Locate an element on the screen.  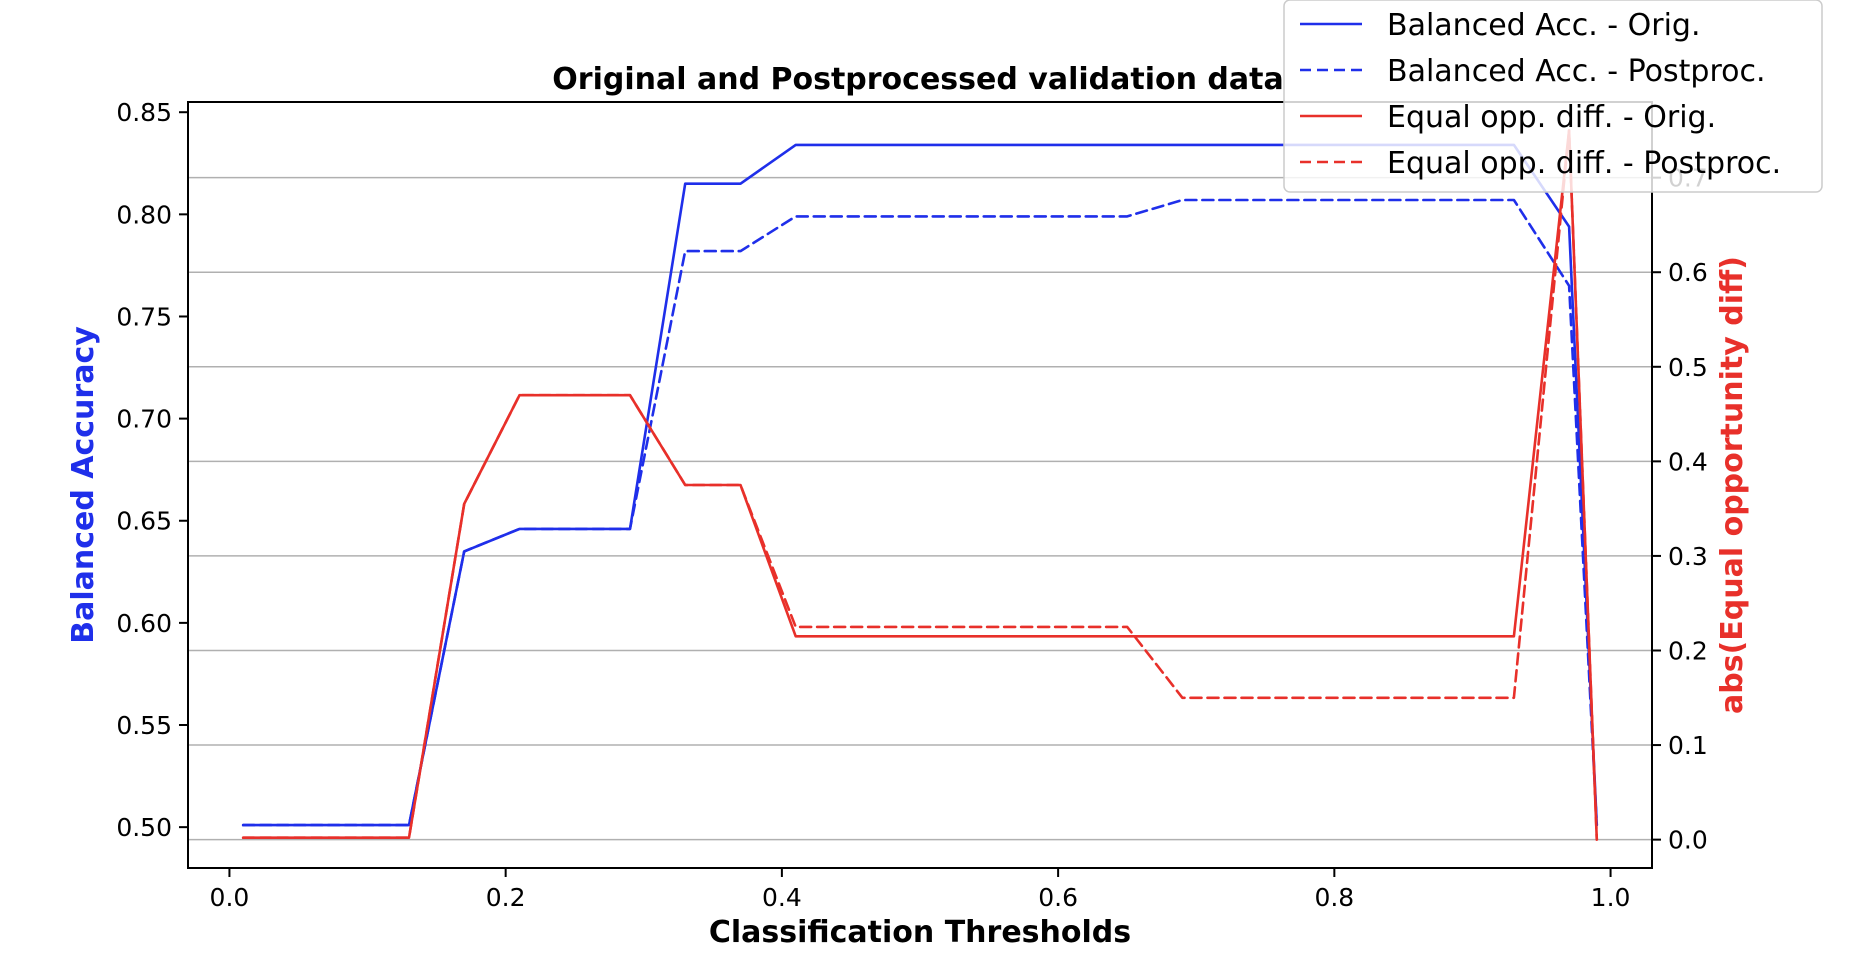
y-tick-label-7: 0.85 is located at coordinates (144, 112).